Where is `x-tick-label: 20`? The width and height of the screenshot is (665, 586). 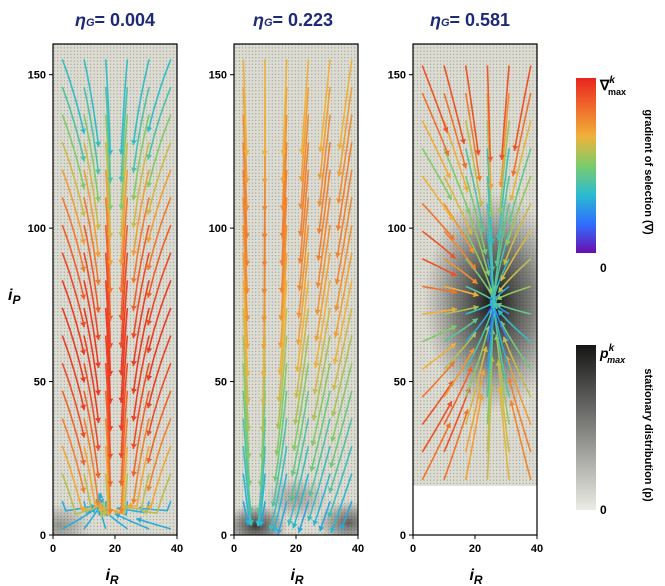 x-tick-label: 20 is located at coordinates (296, 549).